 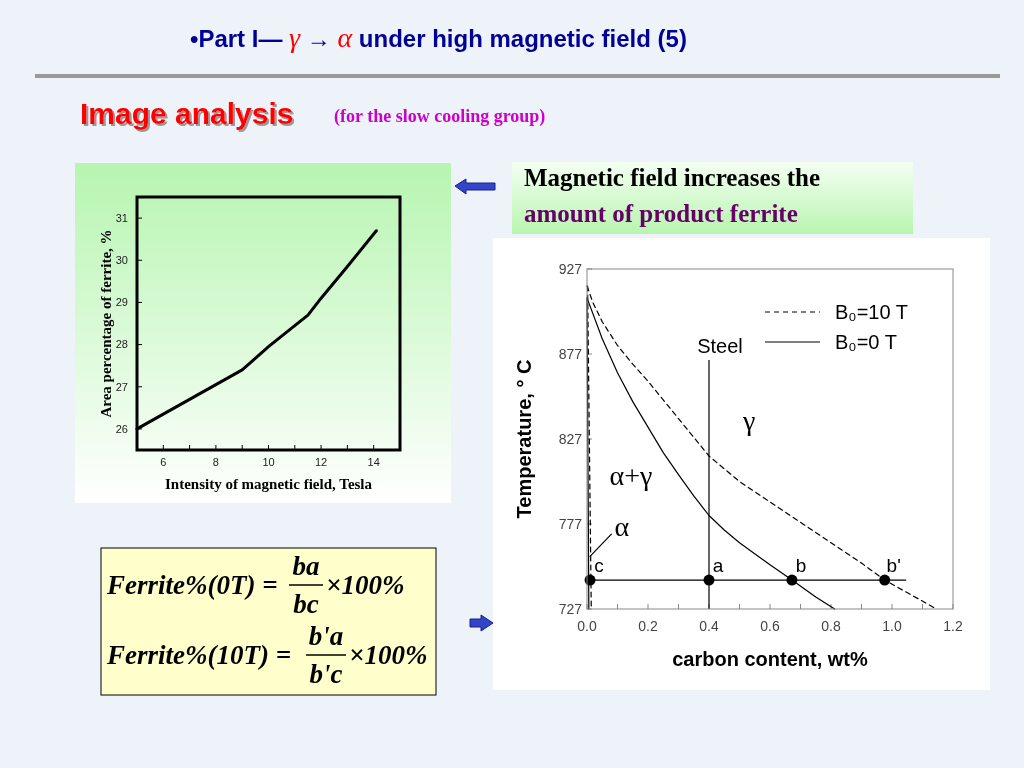 I want to click on y-tick-label: 727, so click(x=570, y=608).